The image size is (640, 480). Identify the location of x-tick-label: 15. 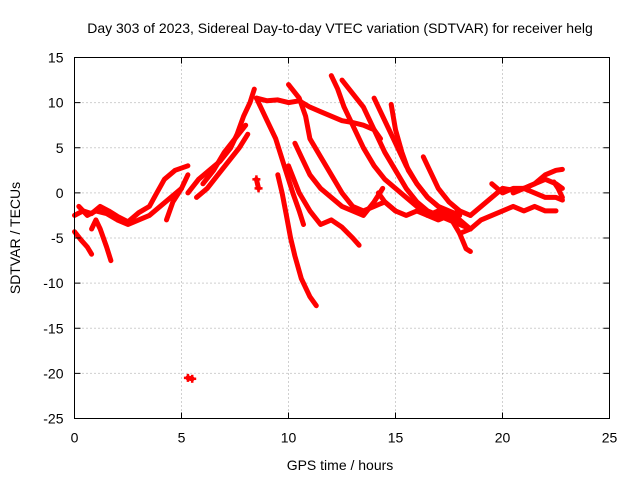
(396, 438).